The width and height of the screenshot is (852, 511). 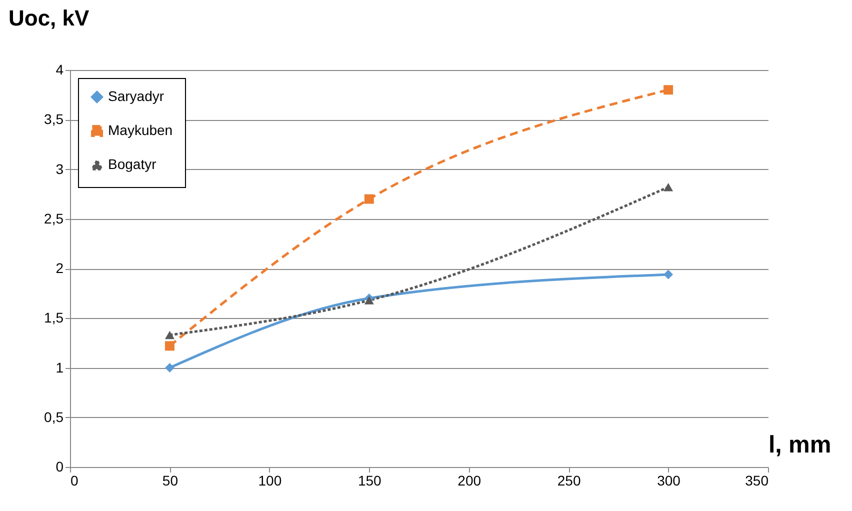 I want to click on x-tick-label: 50, so click(x=170, y=480).